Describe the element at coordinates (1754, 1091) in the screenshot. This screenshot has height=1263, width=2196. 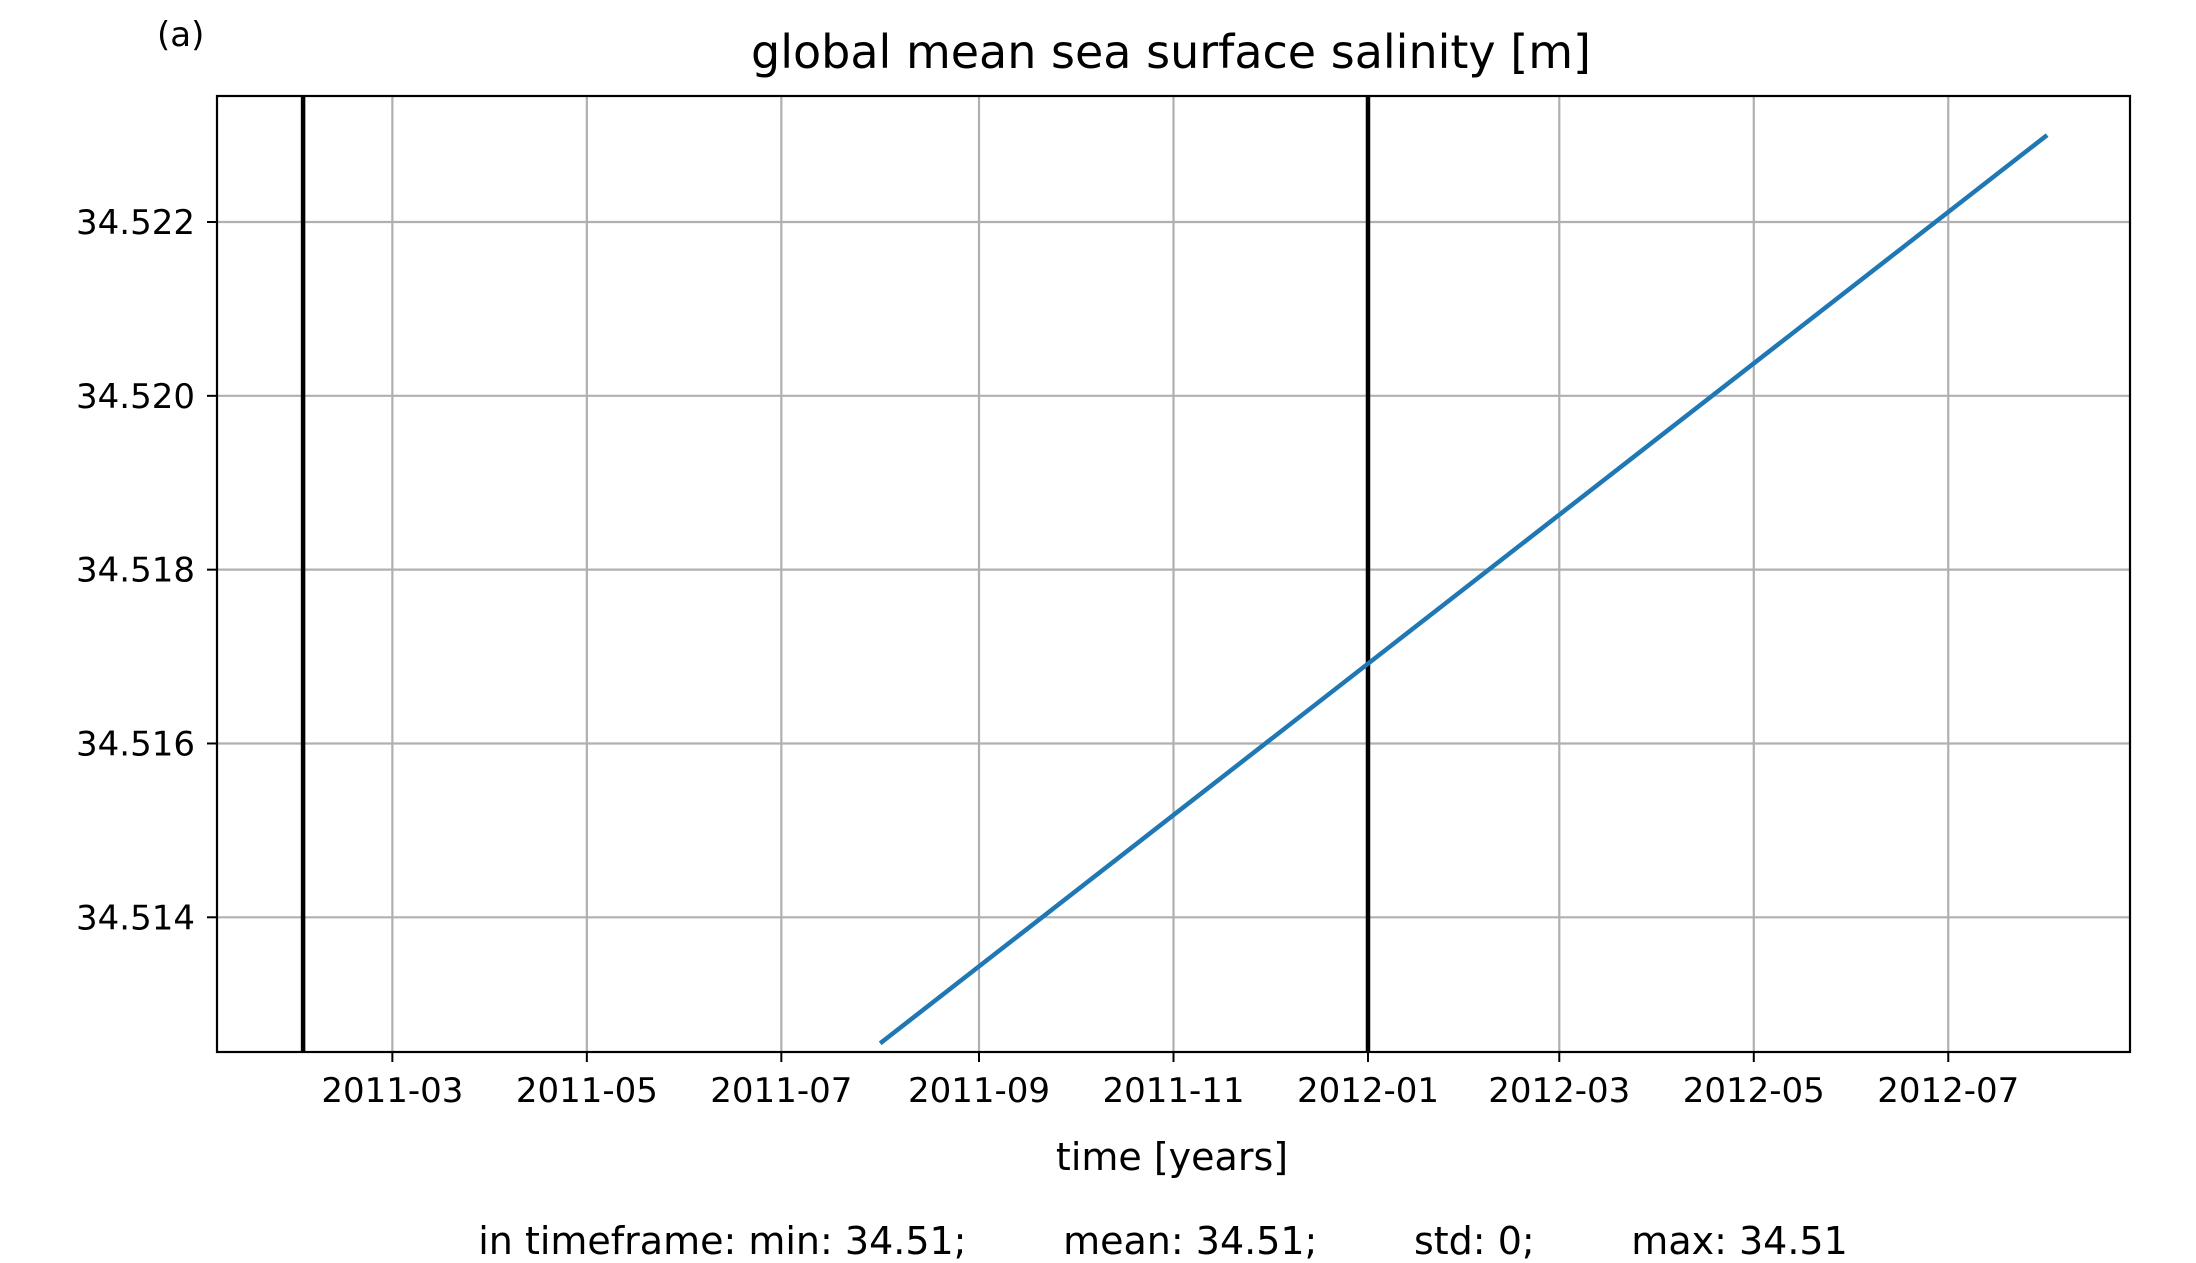
I see `x-tick-label: 2012-05` at that location.